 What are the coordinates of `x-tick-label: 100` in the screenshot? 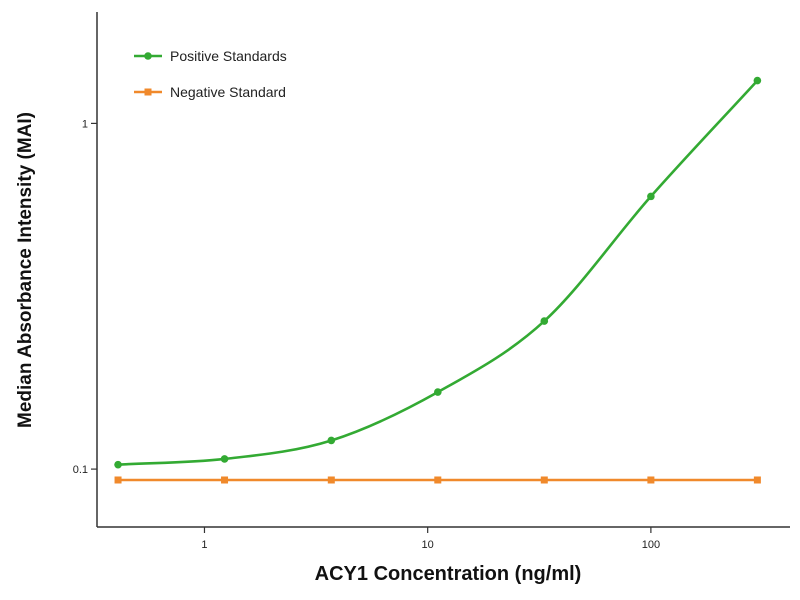 It's located at (651, 545).